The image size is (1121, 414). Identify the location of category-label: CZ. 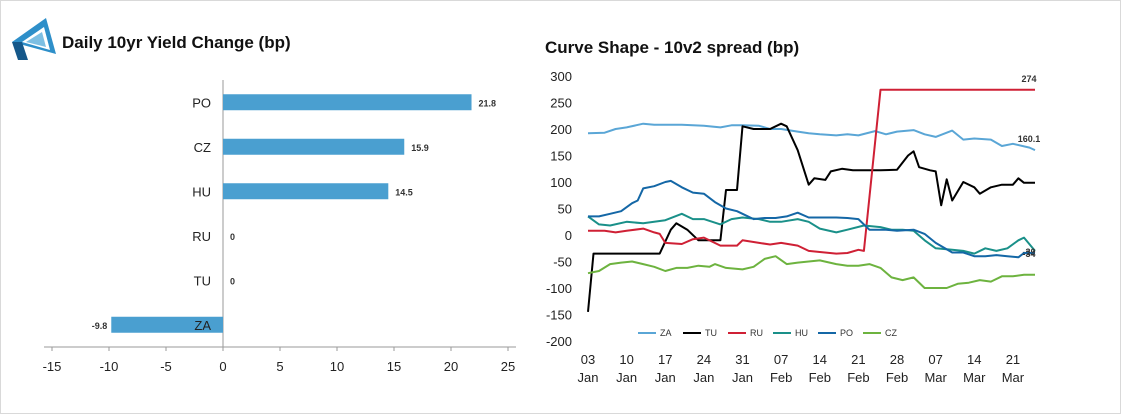
(202, 147).